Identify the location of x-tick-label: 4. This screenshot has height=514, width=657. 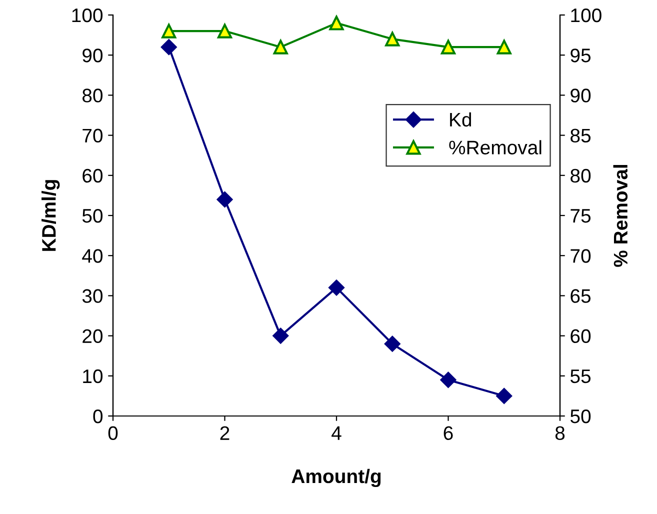
(337, 433).